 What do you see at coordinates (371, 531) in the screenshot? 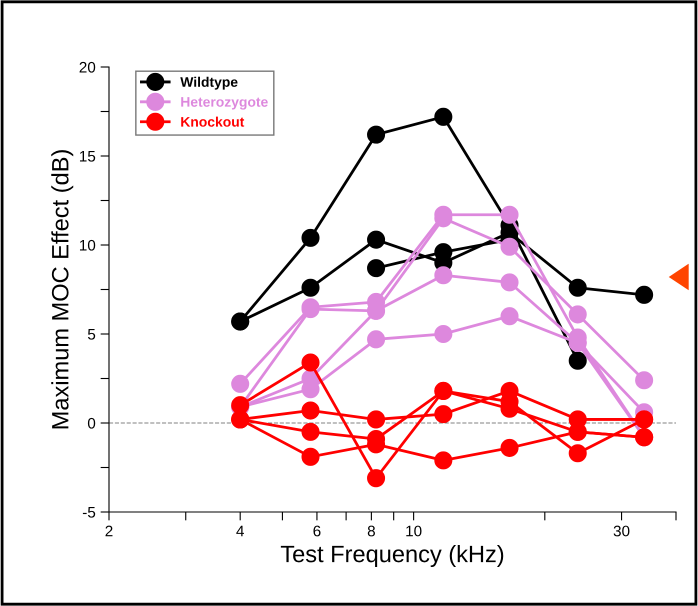
I see `x-tick-label: 8` at bounding box center [371, 531].